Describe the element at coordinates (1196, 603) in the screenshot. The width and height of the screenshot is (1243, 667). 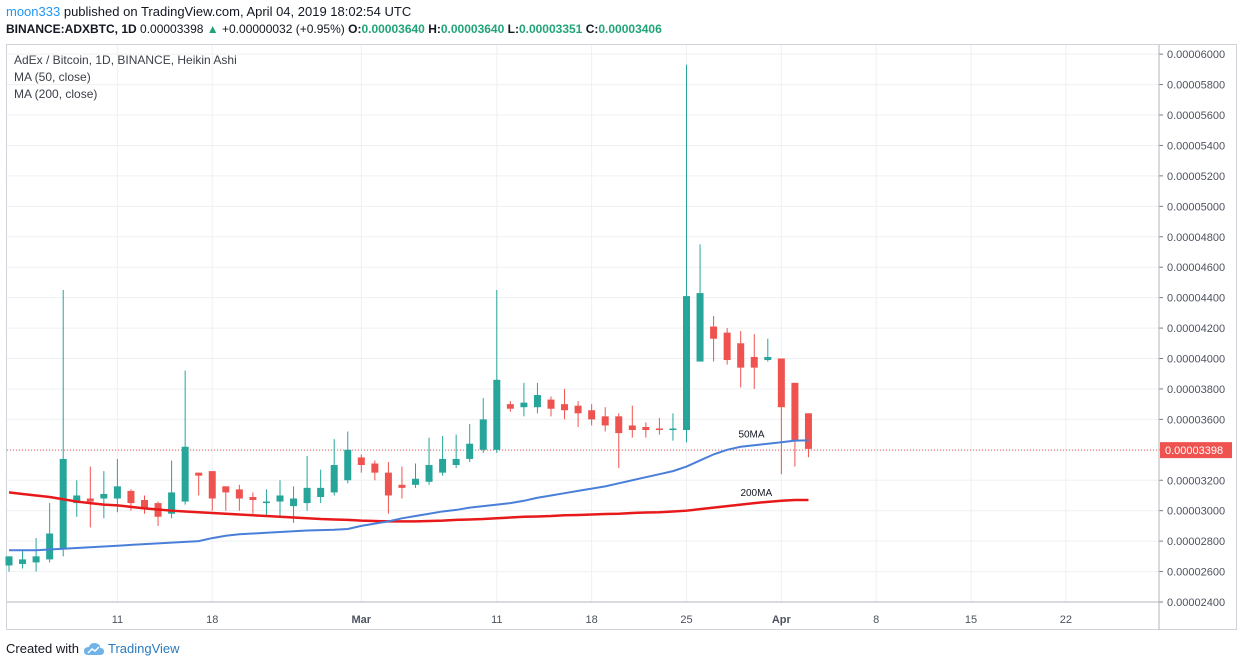
I see `y-tick-label: 0.00002400` at that location.